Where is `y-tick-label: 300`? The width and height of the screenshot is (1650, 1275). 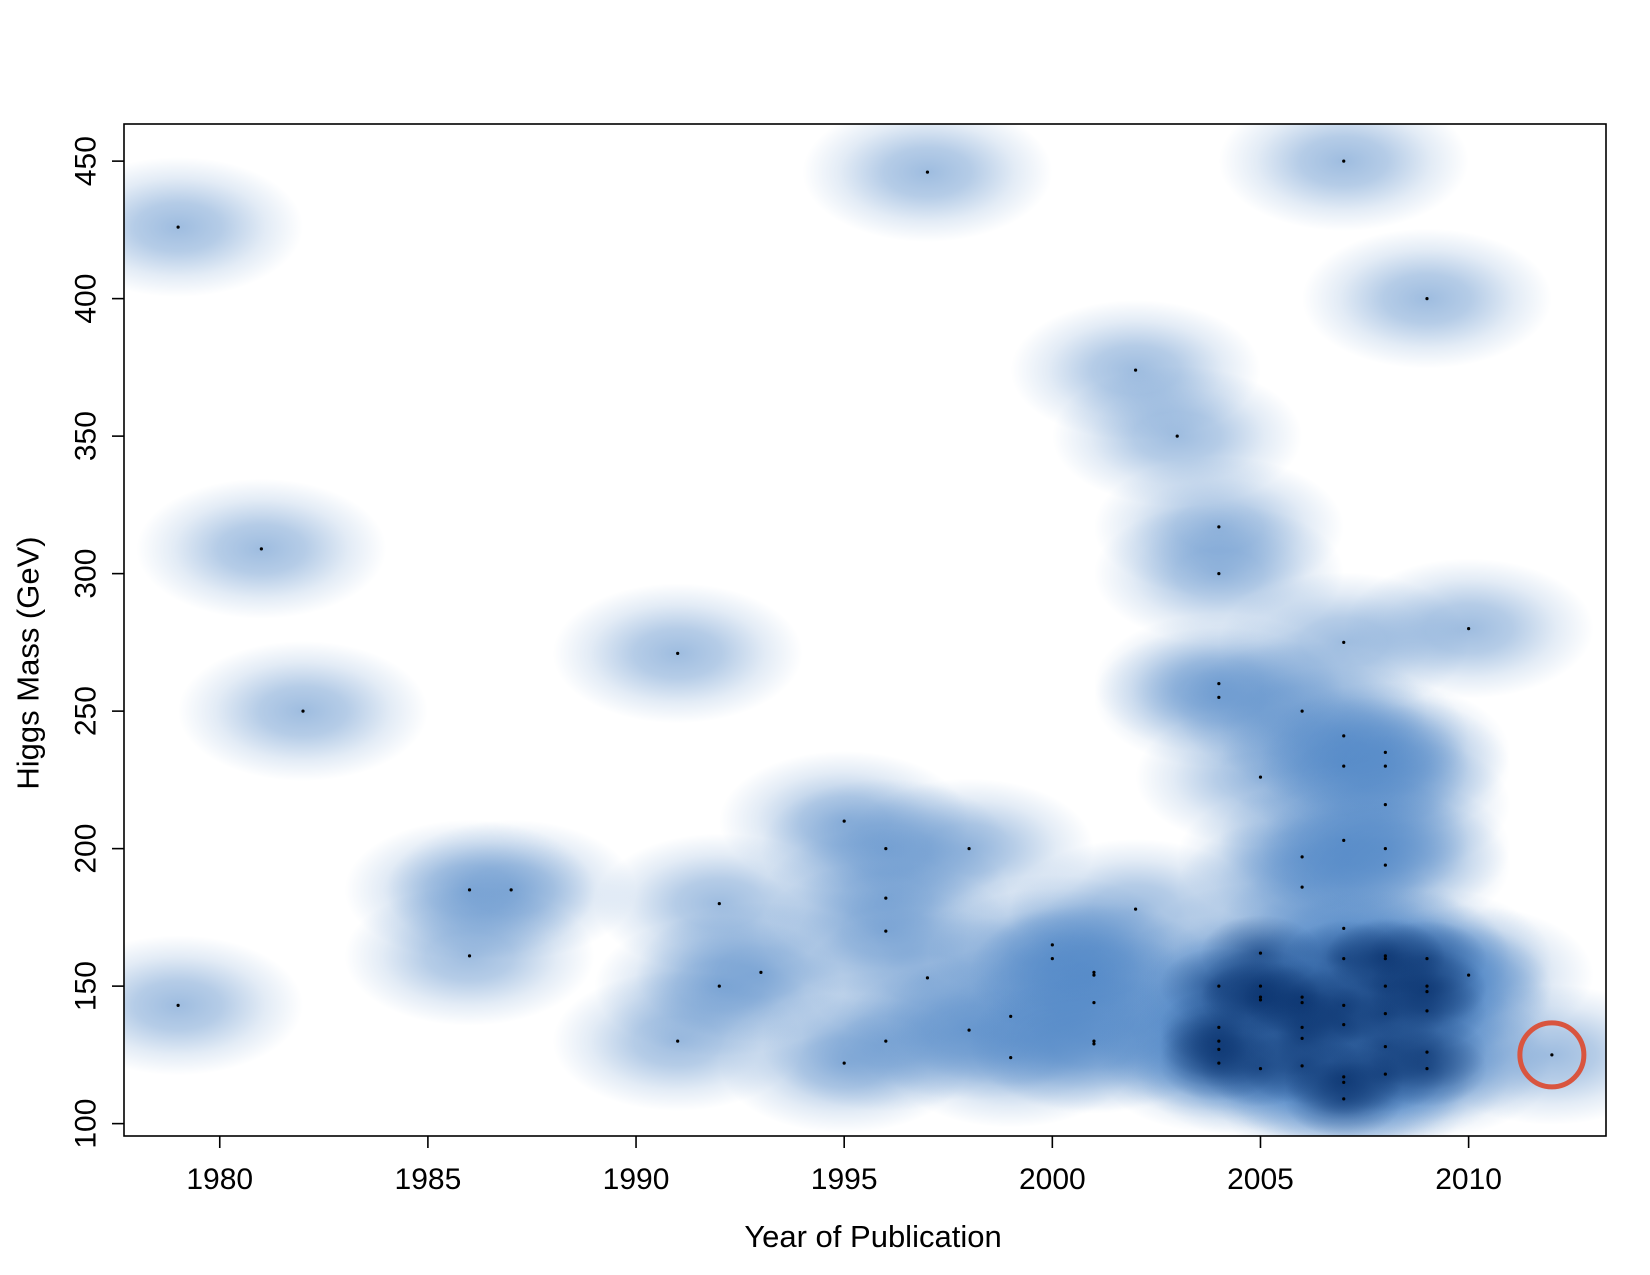
y-tick-label: 300 is located at coordinates (86, 574).